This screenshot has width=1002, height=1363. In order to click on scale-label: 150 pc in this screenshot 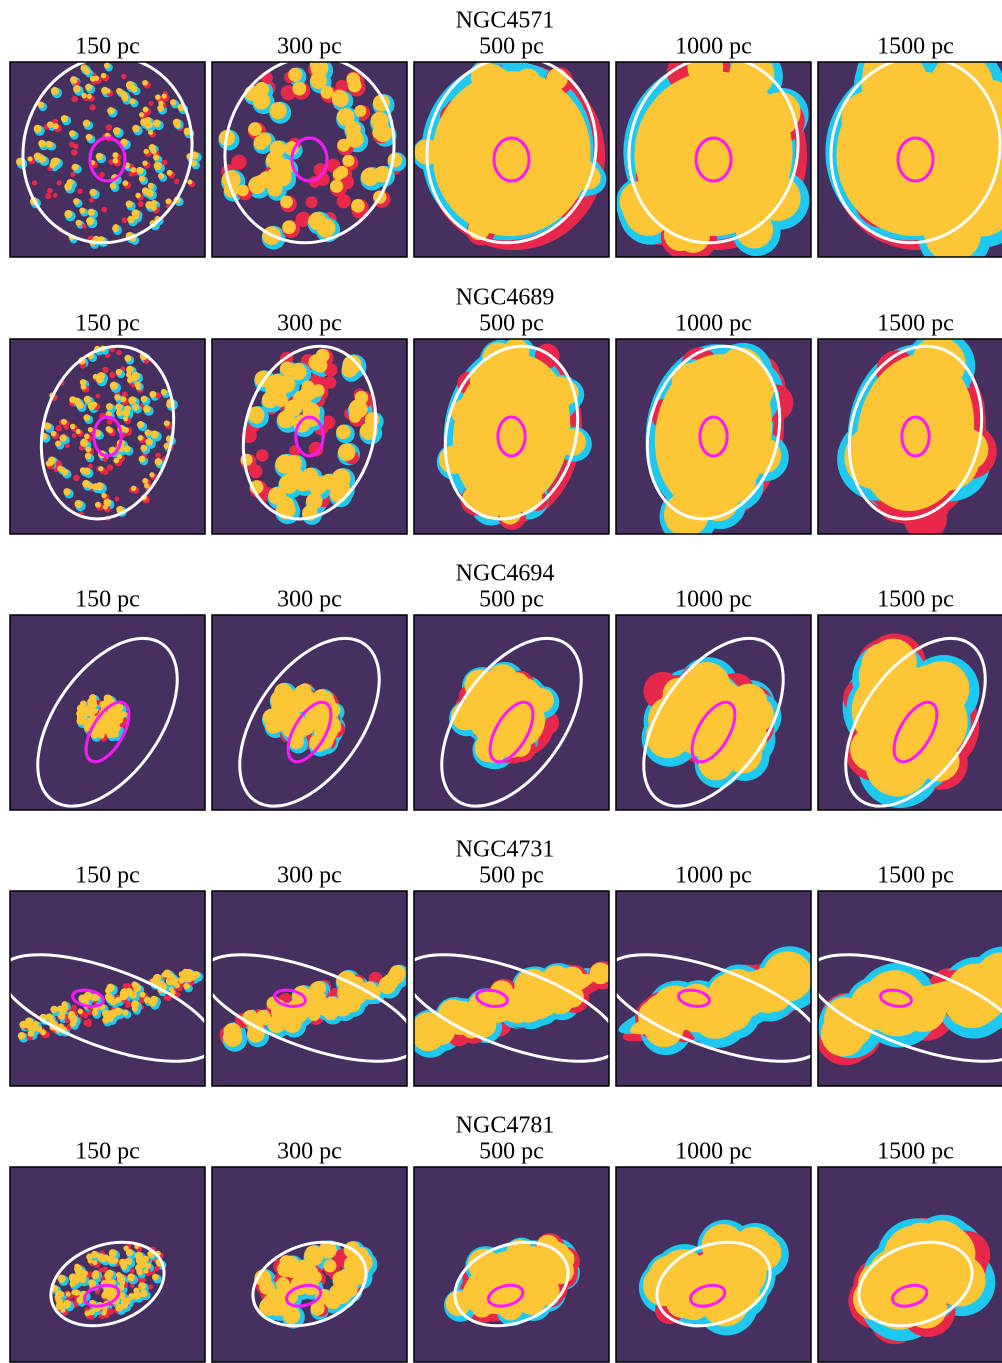, I will do `click(107, 47)`.